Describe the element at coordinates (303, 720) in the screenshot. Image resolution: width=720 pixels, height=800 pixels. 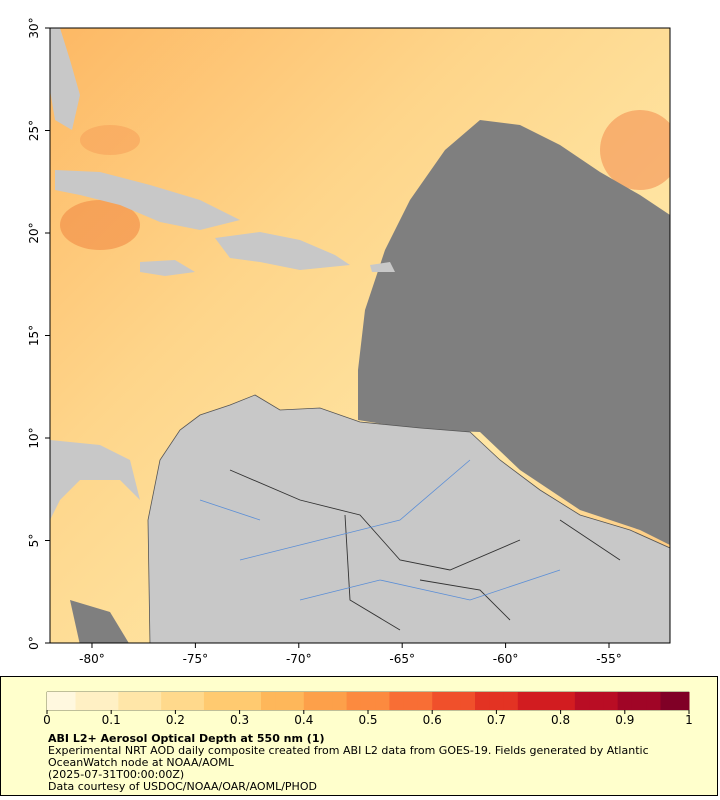
I see `colorbar-tick-label: 0.4` at that location.